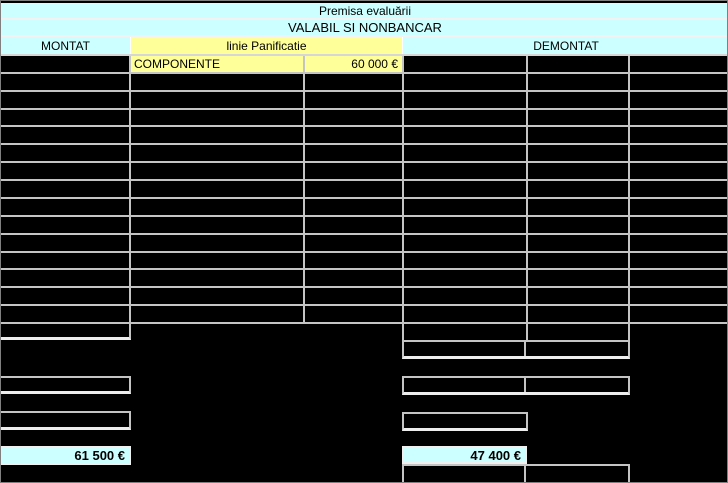  Describe the element at coordinates (353, 64) in the screenshot. I see `componente-value-cell: 60 000 €` at that location.